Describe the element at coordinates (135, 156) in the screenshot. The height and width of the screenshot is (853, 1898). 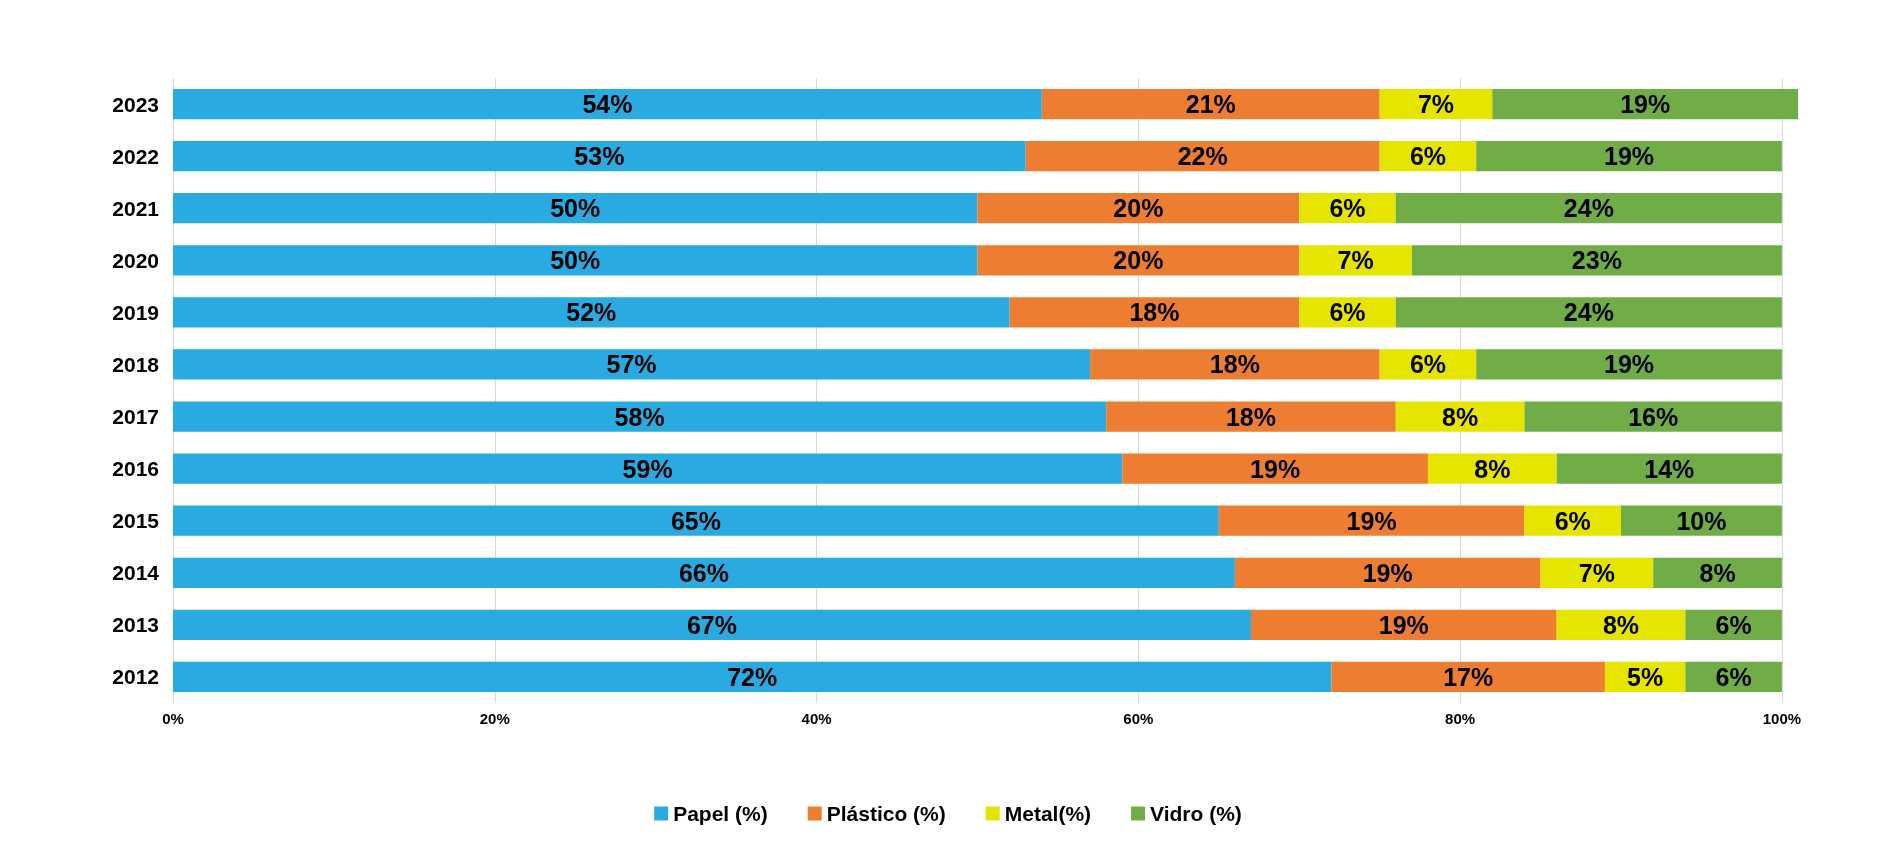
I see `y-tick-label: 2022` at that location.